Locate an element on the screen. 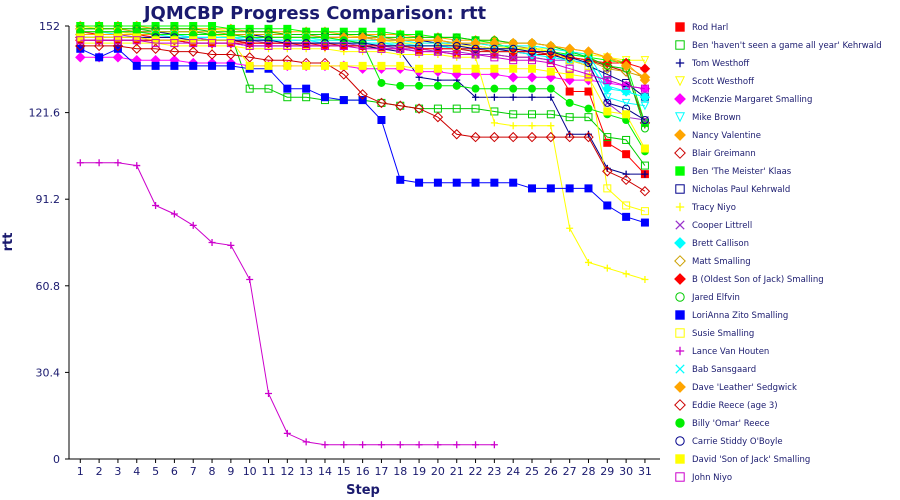 Image resolution: width=900 pixels, height=500 pixels. legend-item: B (Oldest Son of Jack) Smalling is located at coordinates (749, 279).